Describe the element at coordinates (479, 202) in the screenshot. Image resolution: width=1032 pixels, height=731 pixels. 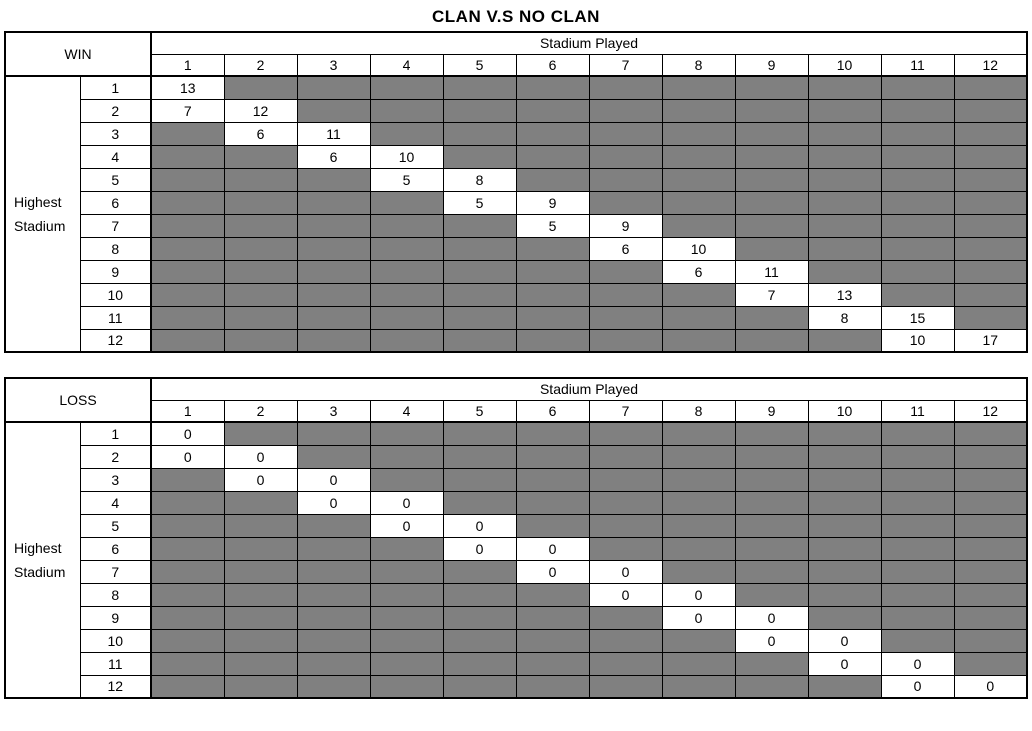
I see `value-cell: 5` at that location.